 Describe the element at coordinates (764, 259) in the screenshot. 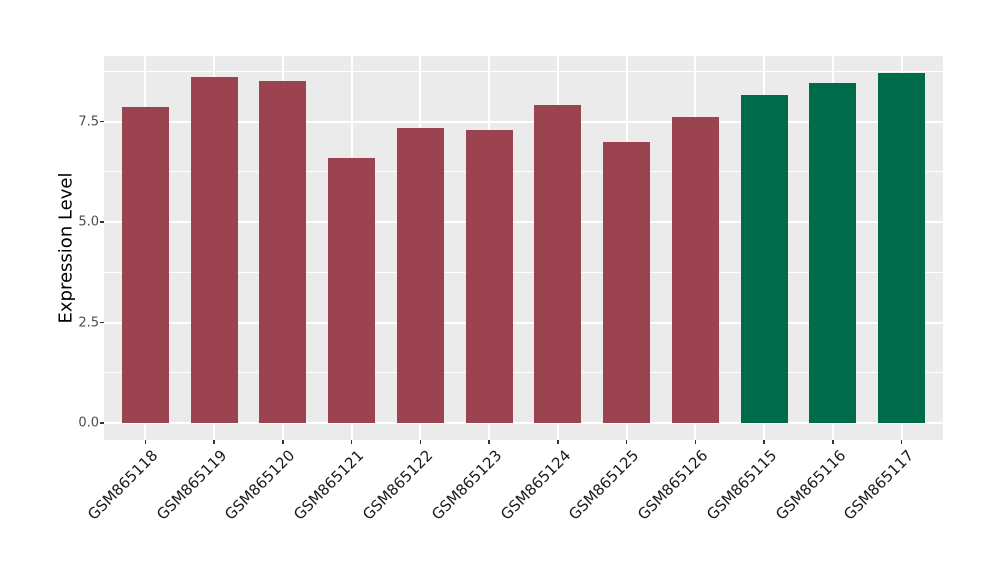

I see `bar-gsm865115` at that location.